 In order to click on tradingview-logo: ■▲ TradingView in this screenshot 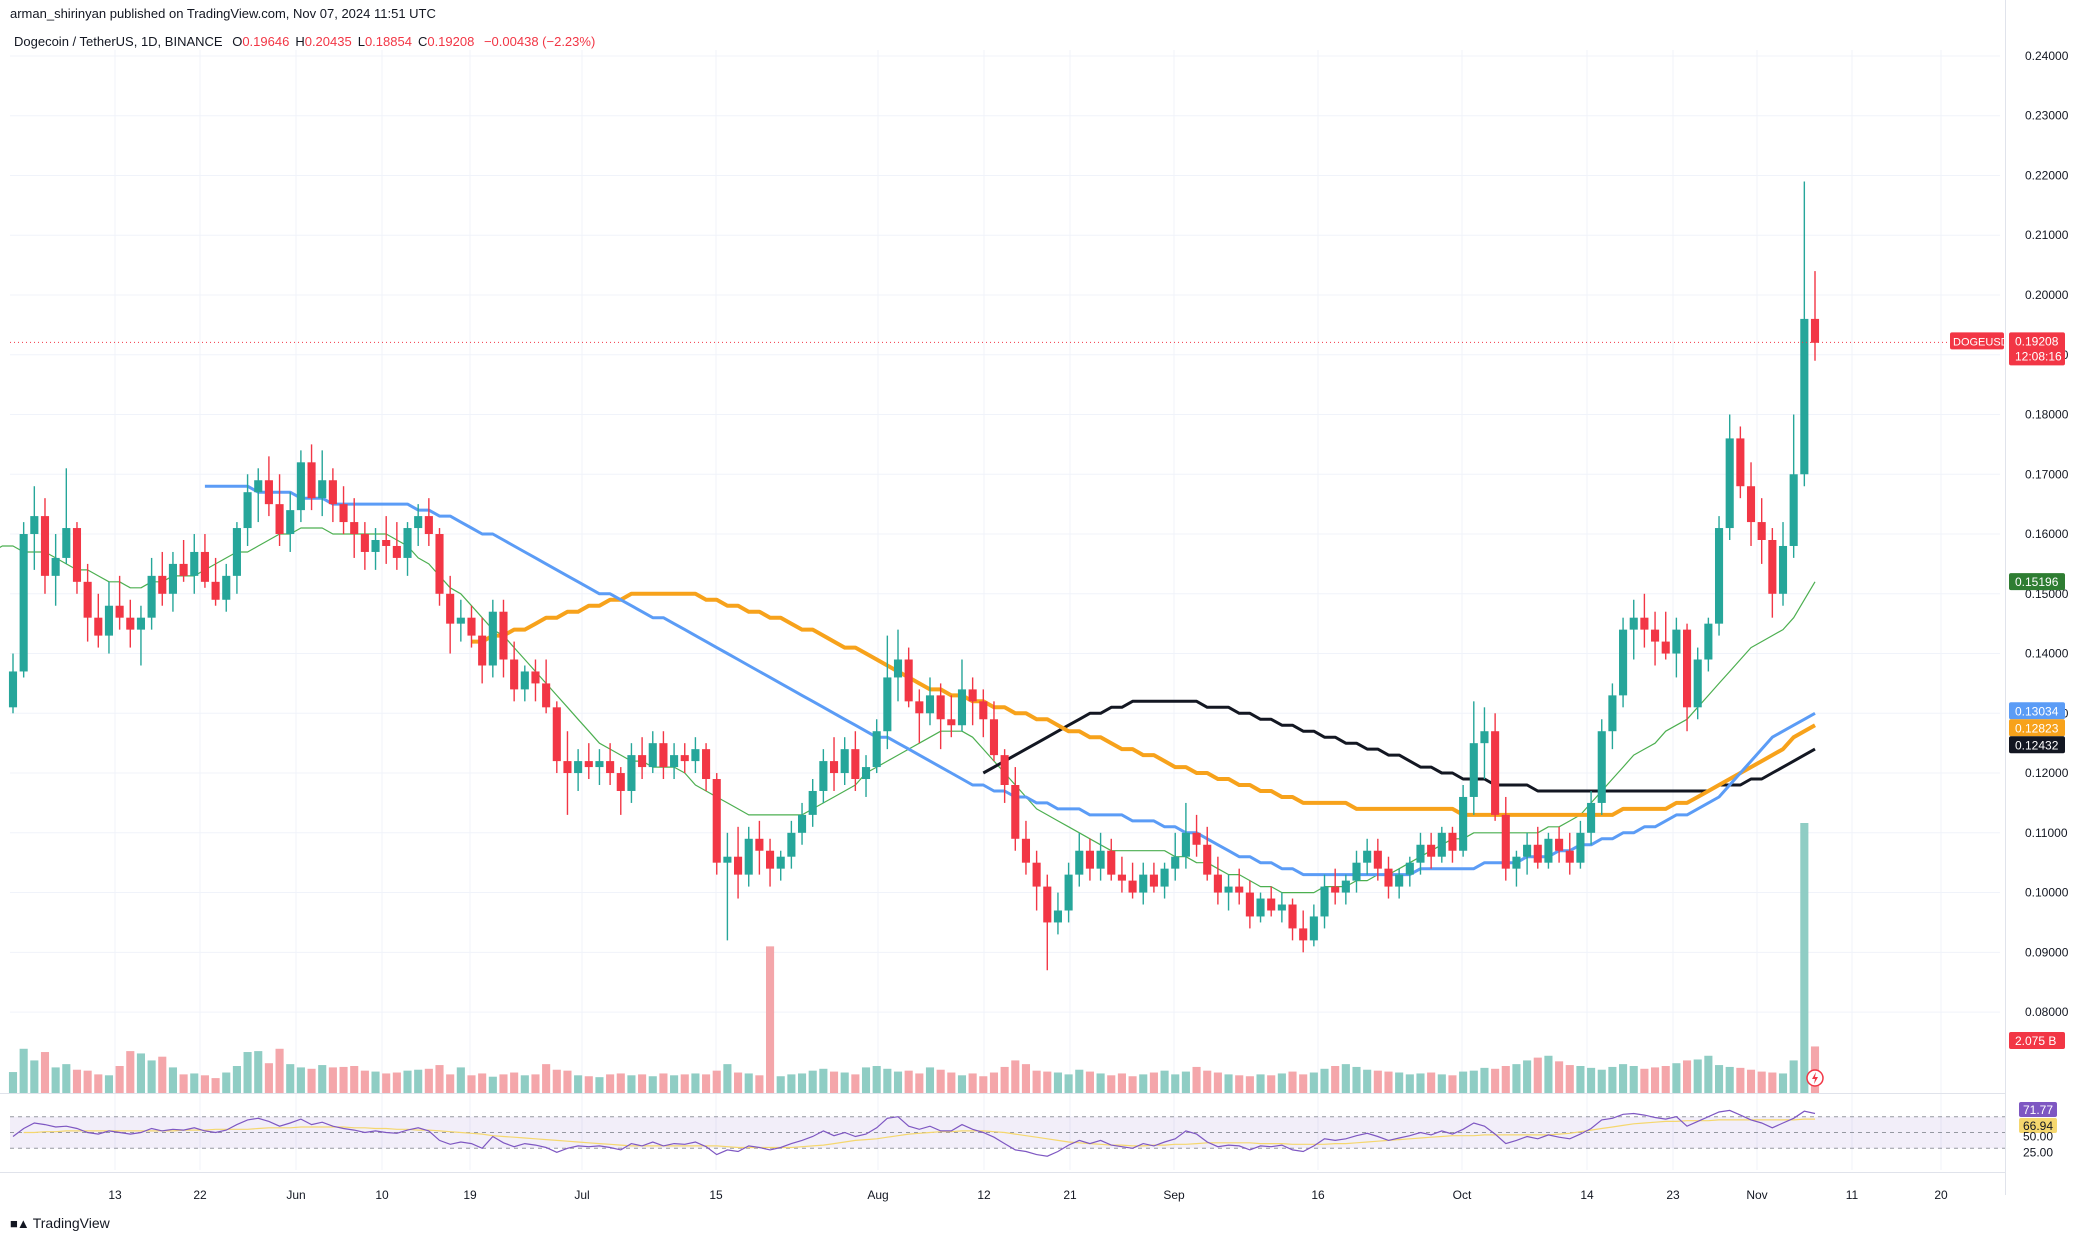, I will do `click(60, 1223)`.